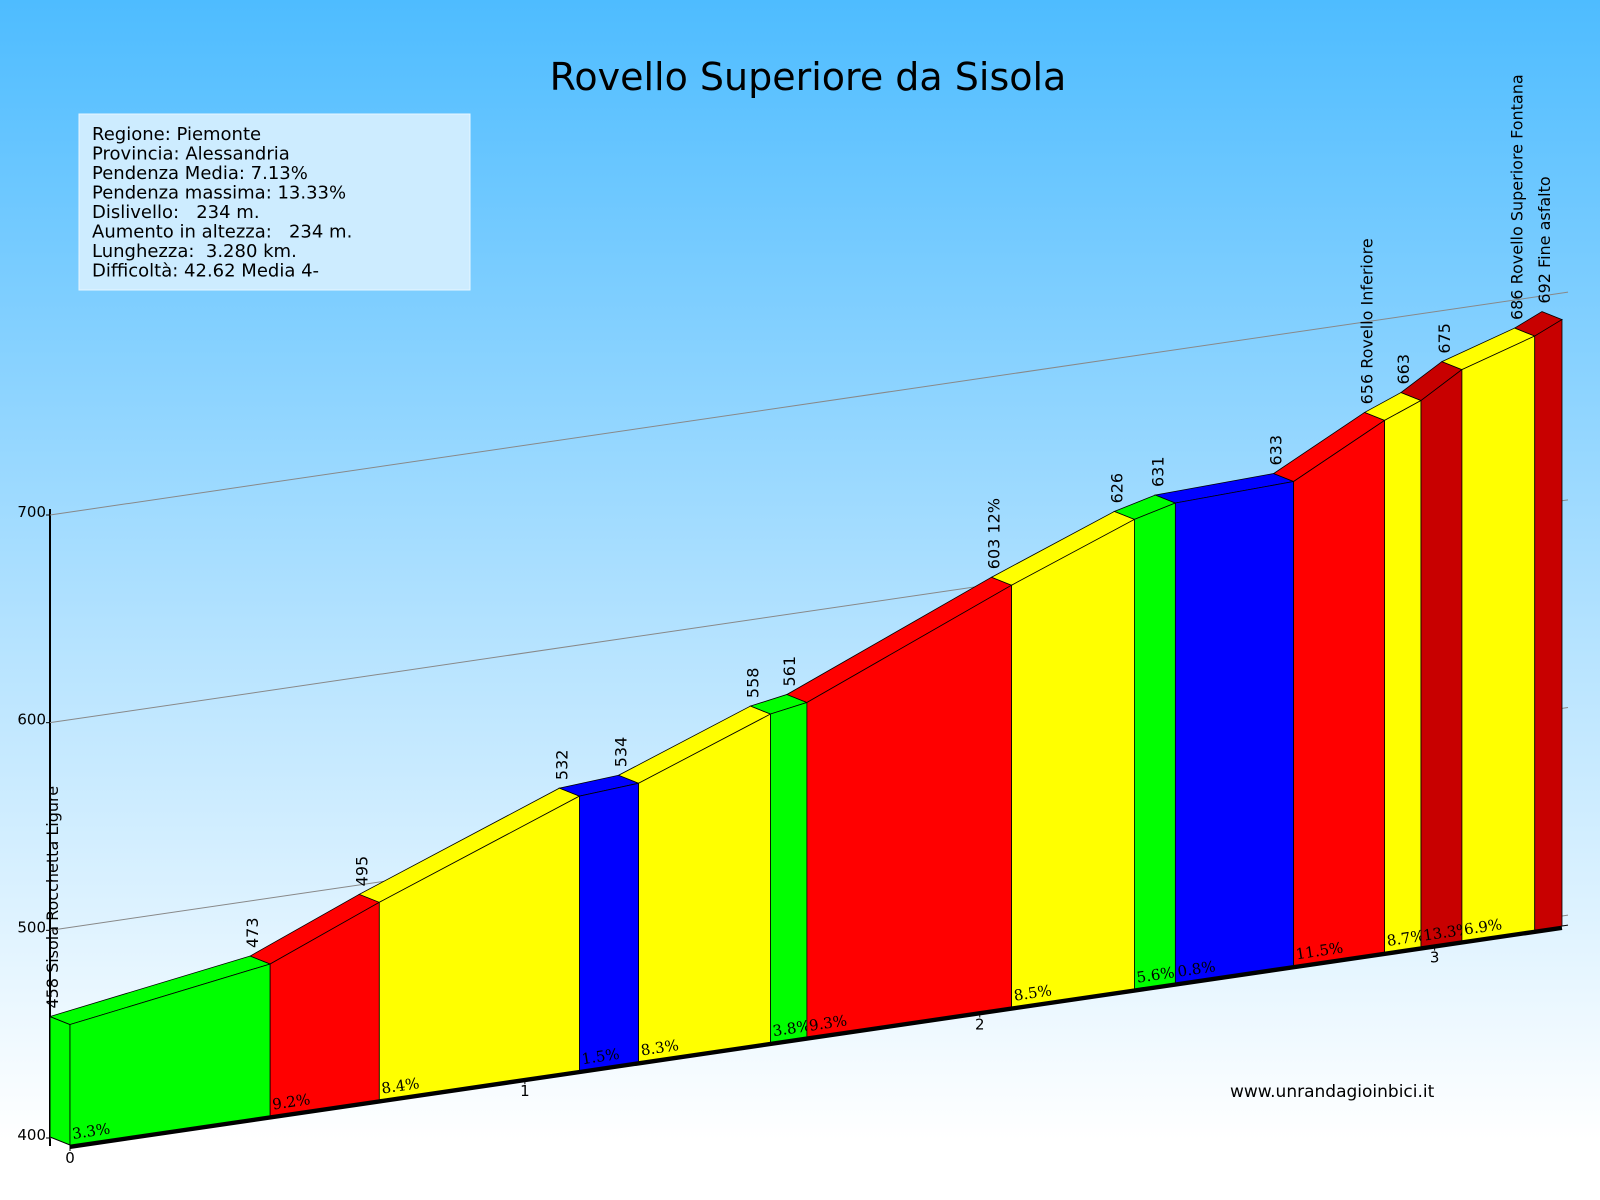  Describe the element at coordinates (176, 134) in the screenshot. I see `info-line: Regione: Piemonte` at that location.